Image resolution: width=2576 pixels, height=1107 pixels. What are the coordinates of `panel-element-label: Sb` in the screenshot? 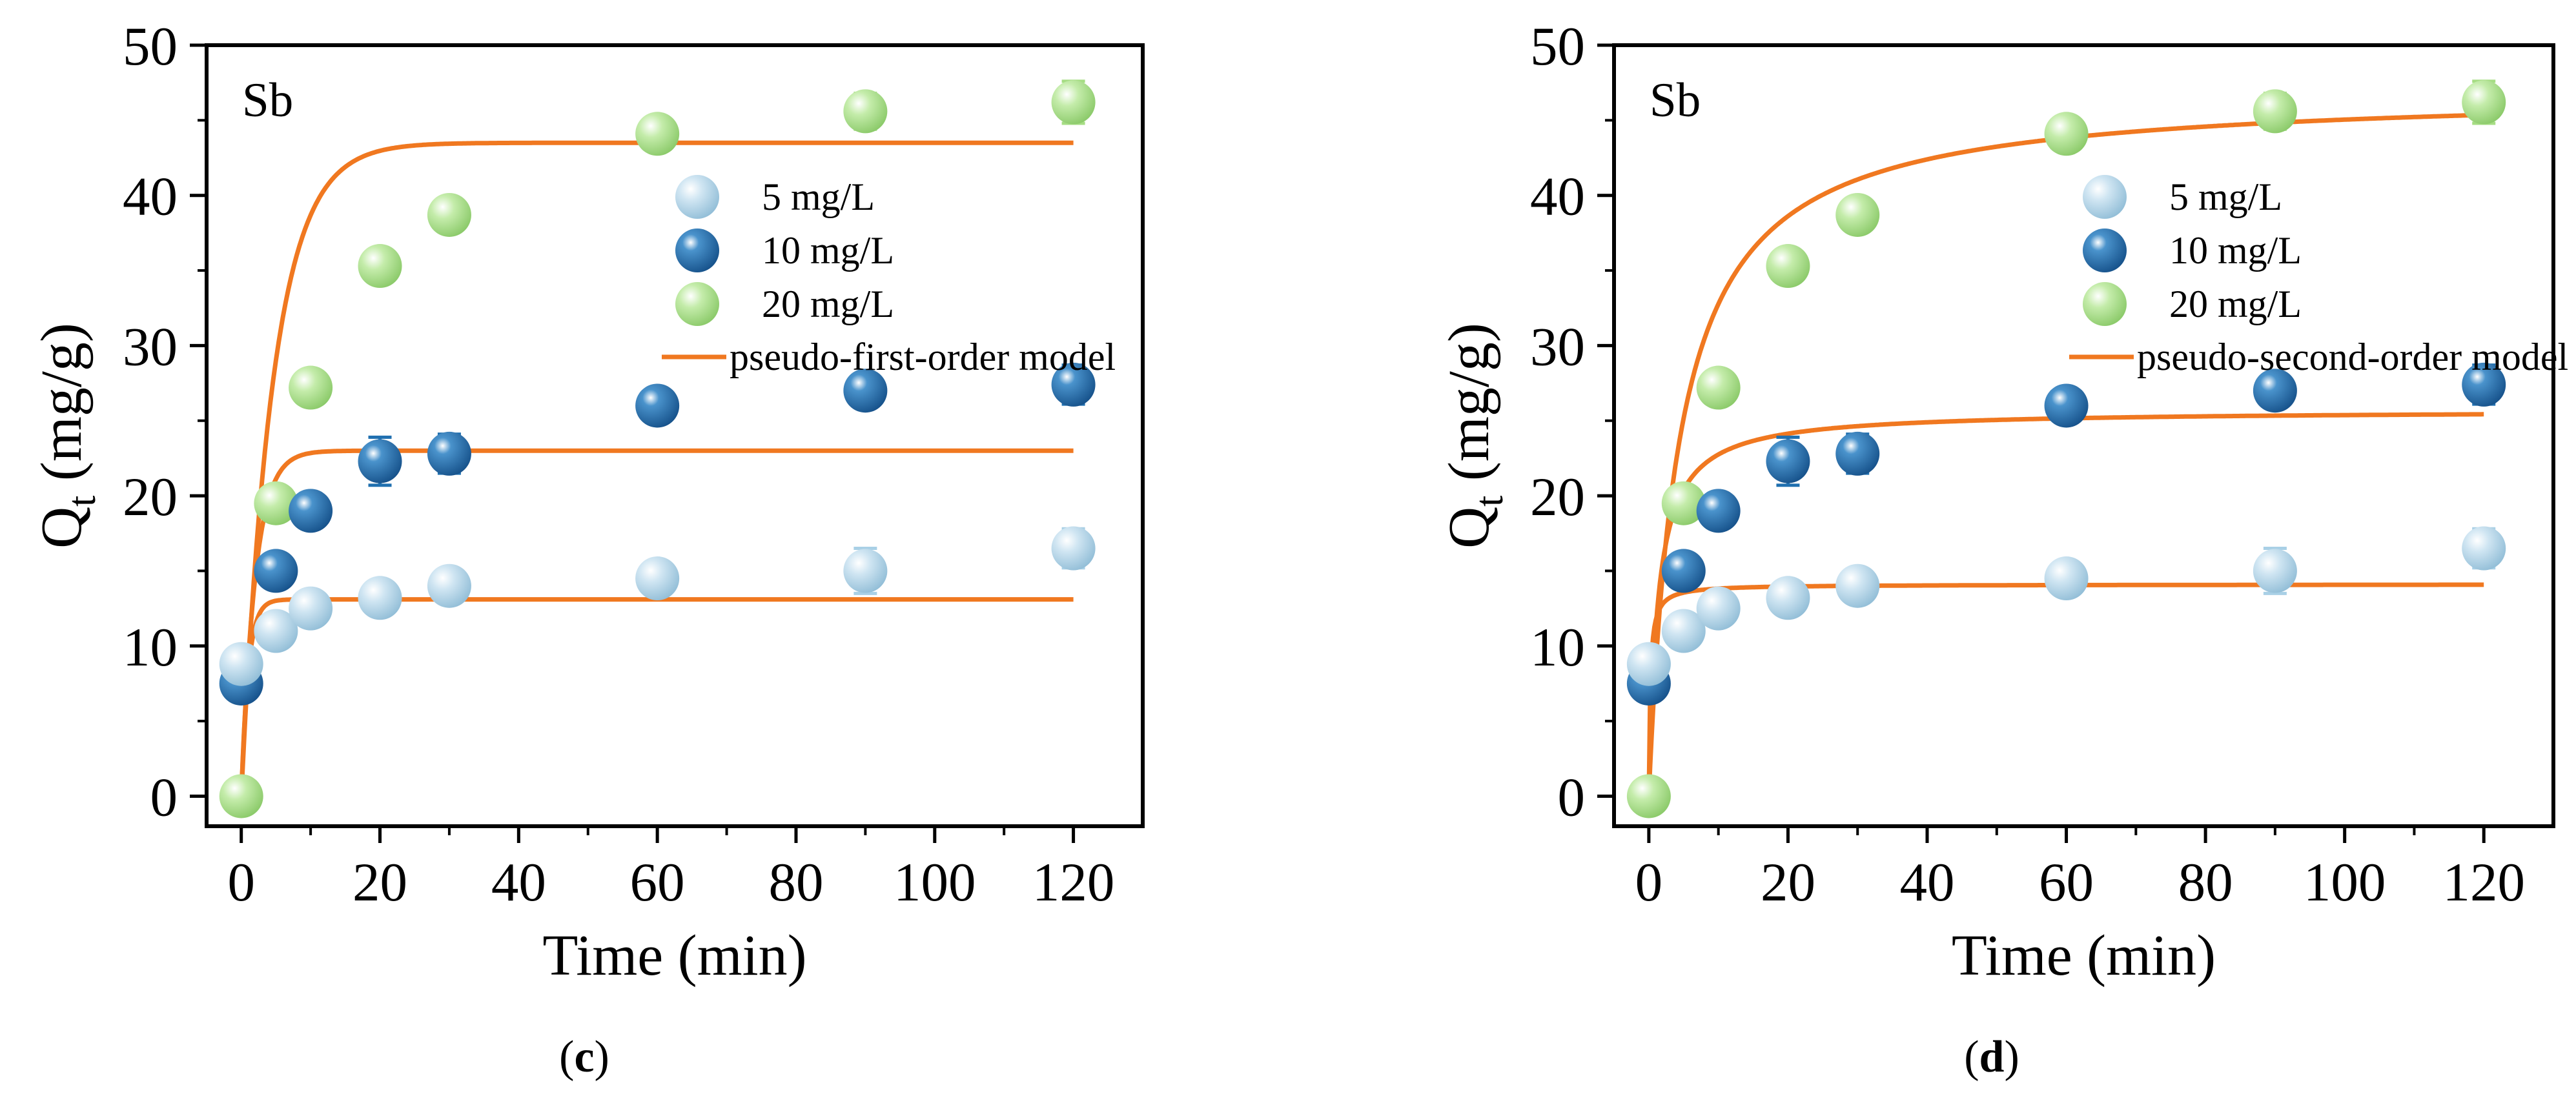 It's located at (1676, 101).